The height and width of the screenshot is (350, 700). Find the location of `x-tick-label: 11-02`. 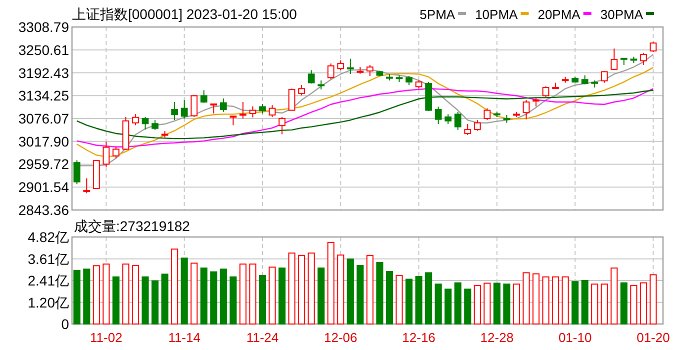

x-tick-label: 11-02 is located at coordinates (106, 337).